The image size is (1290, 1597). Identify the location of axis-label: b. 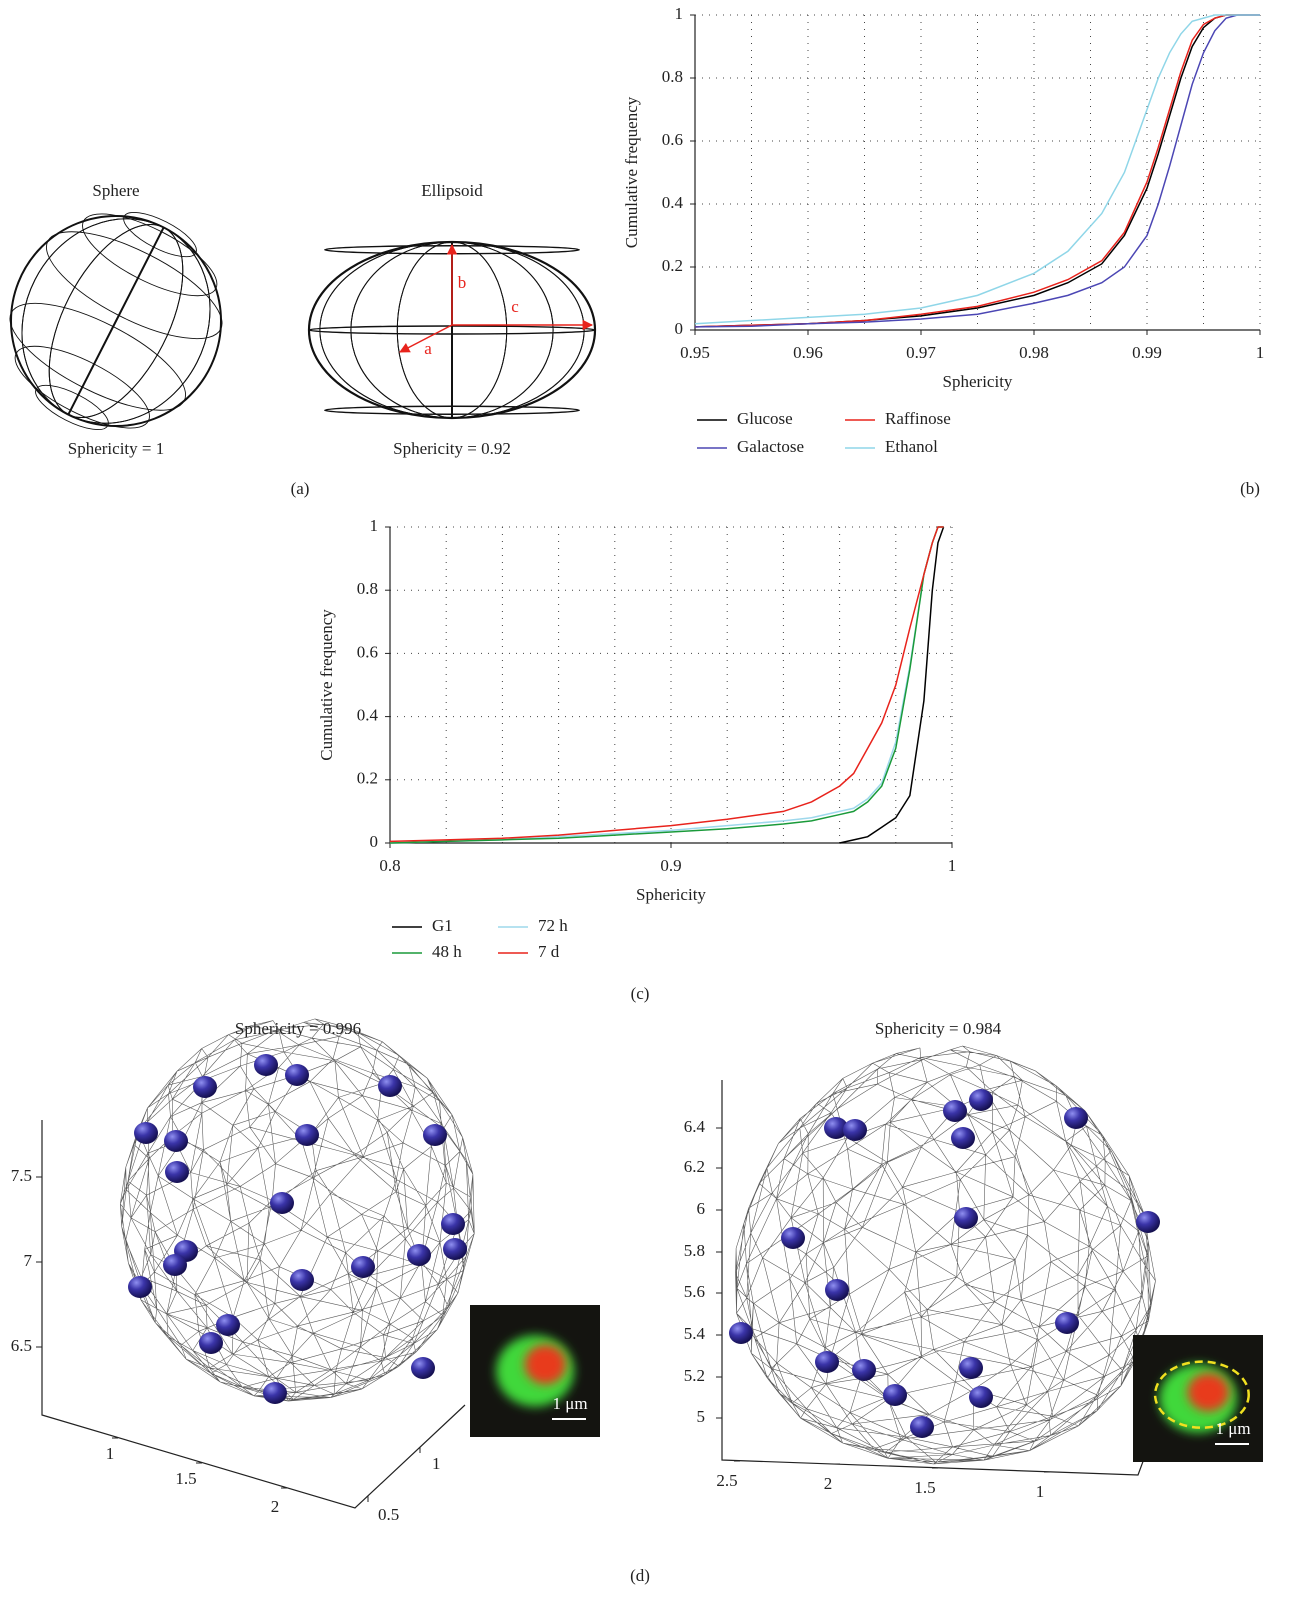
(462, 282).